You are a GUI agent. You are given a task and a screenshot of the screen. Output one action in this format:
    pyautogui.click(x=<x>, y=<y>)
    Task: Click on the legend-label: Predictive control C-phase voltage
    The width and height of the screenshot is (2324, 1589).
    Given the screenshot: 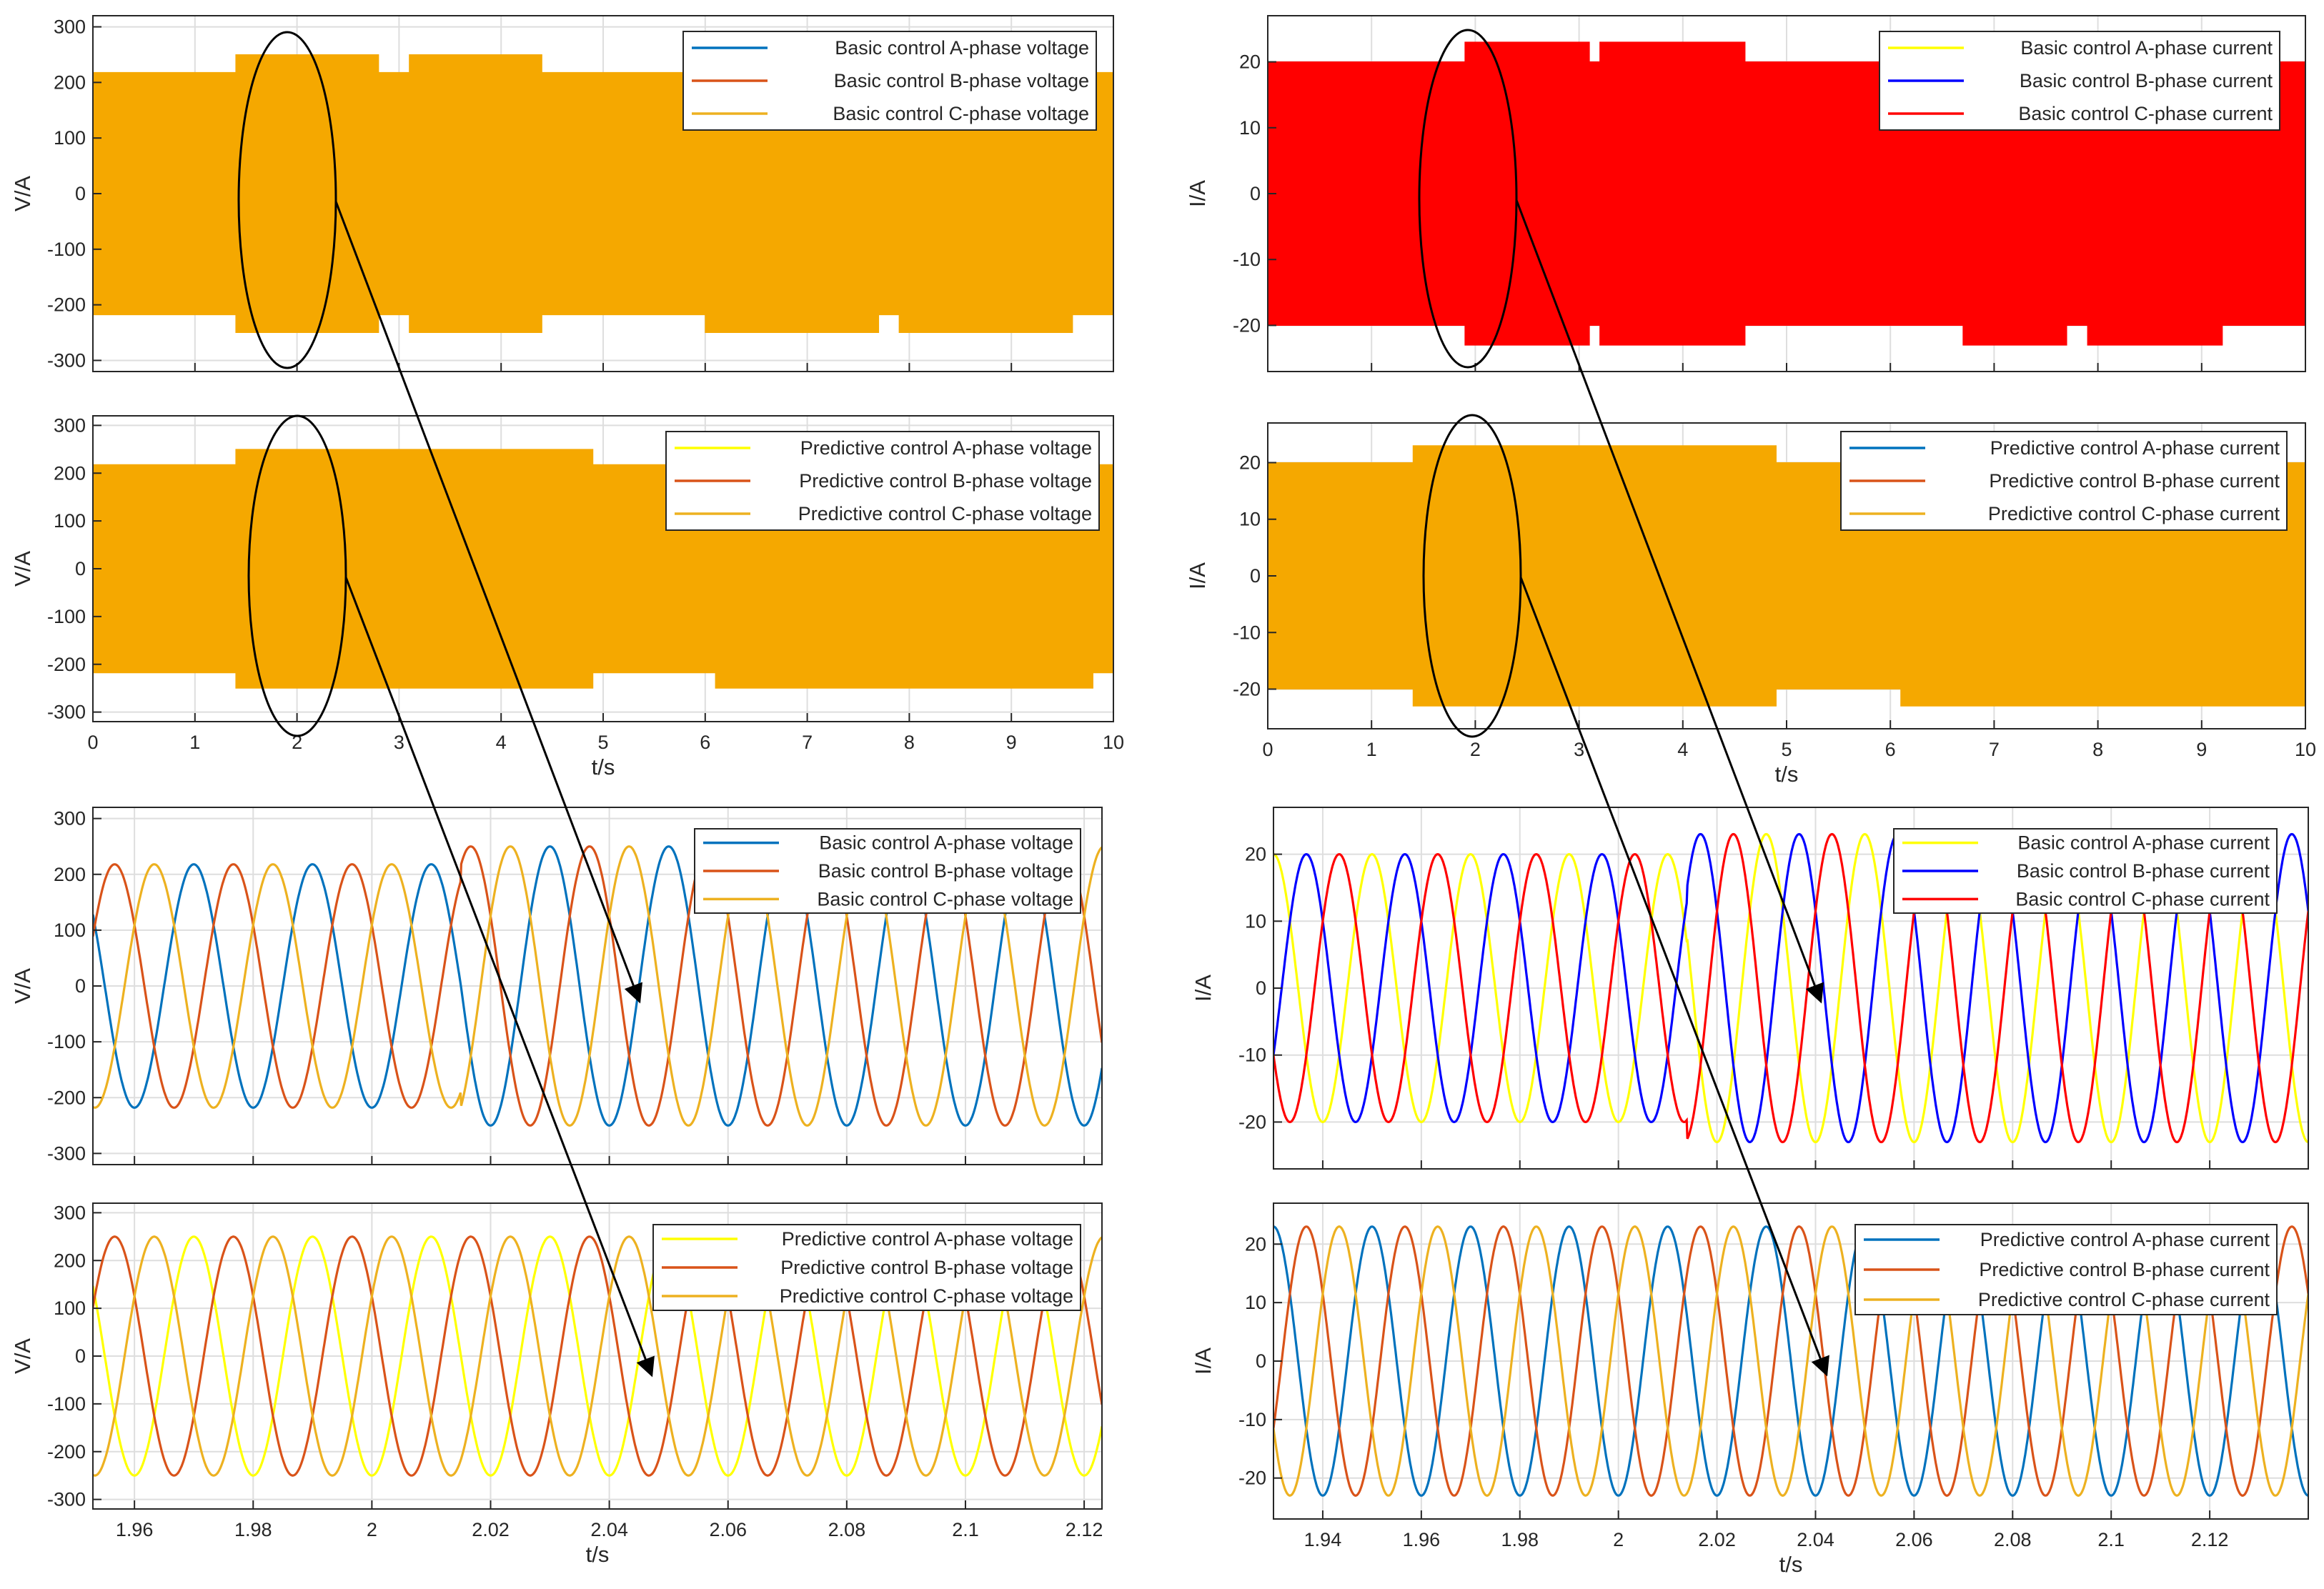 What is the action you would take?
    pyautogui.click(x=945, y=513)
    